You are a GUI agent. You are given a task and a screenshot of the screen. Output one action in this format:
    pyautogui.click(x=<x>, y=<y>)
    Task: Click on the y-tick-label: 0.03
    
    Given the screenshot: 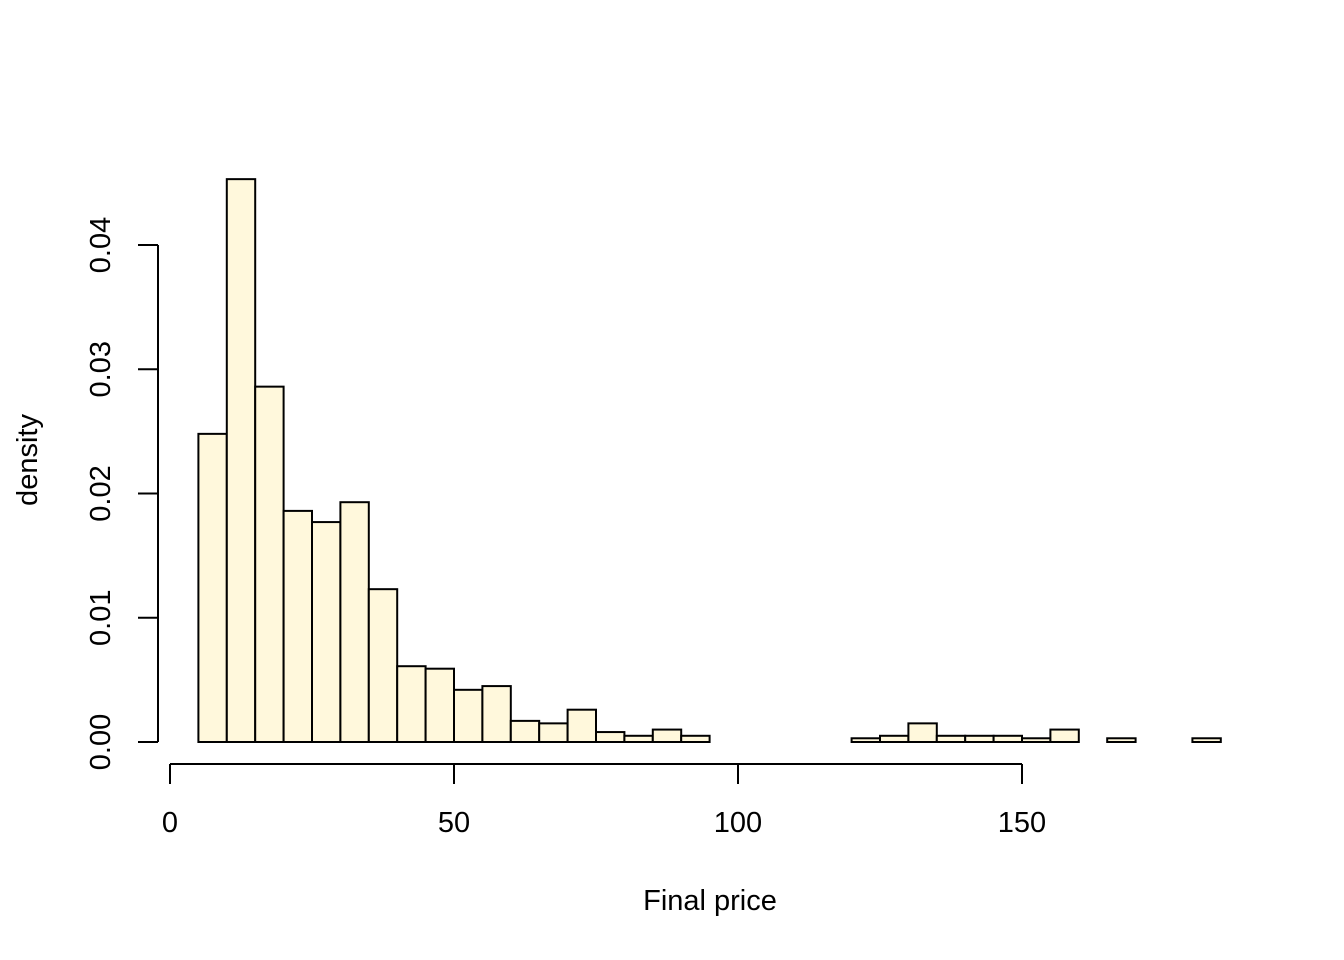 What is the action you would take?
    pyautogui.click(x=101, y=369)
    